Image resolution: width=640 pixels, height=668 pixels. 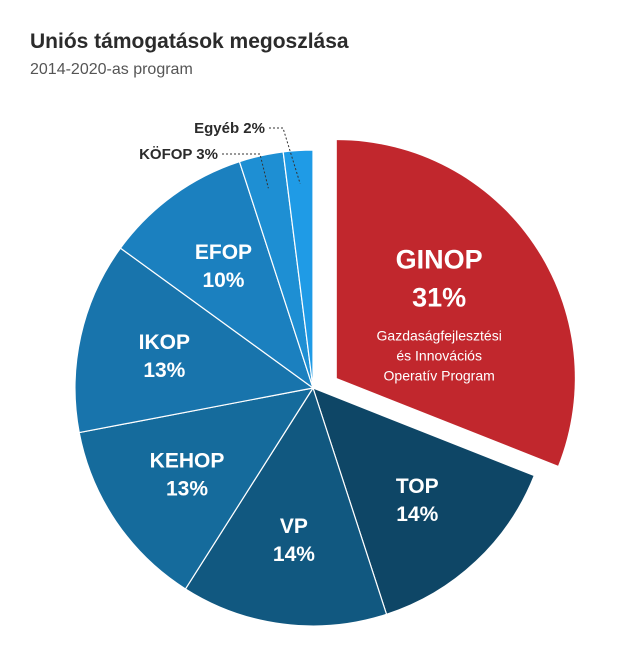 I want to click on slice-value-ginop: 31%, so click(x=439, y=298).